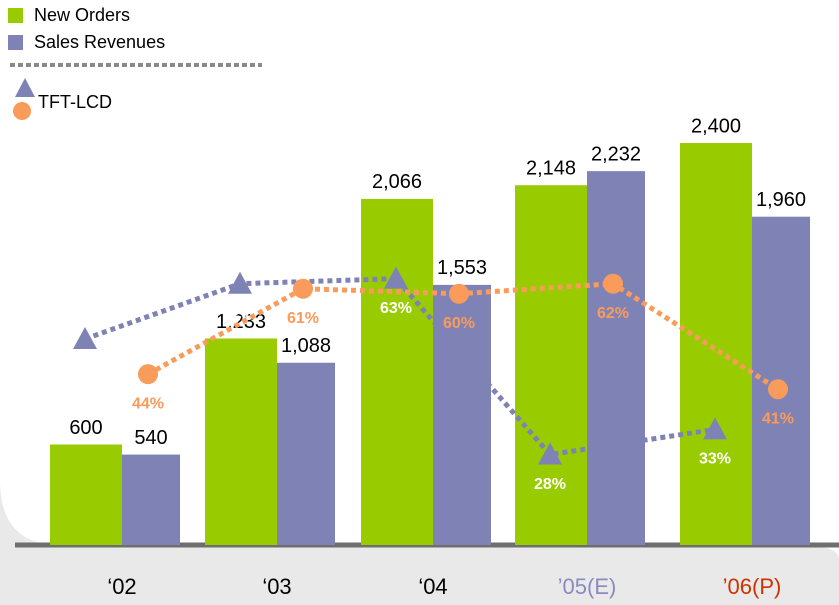  I want to click on legend-label: New Orders, so click(82, 15).